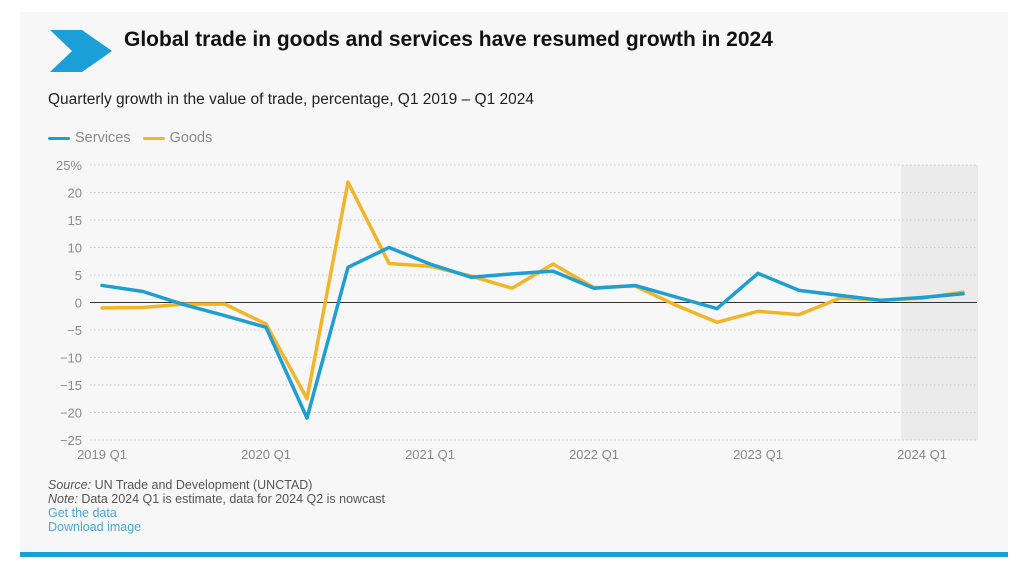 The width and height of the screenshot is (1024, 576). What do you see at coordinates (922, 454) in the screenshot?
I see `x-tick-label: 2024 Q1` at bounding box center [922, 454].